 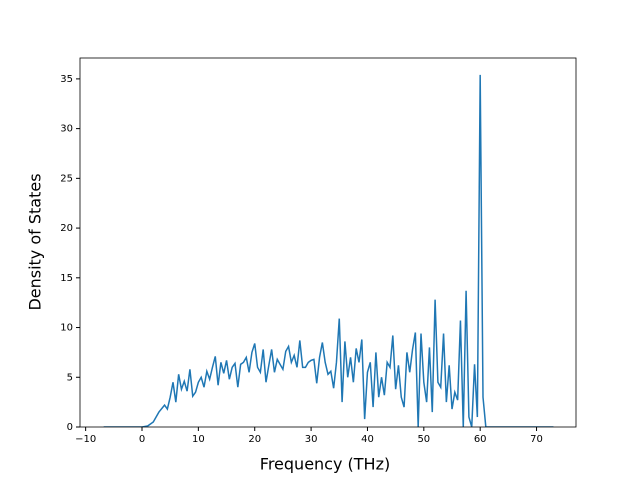 I want to click on x-tick-label: 10, so click(x=198, y=439).